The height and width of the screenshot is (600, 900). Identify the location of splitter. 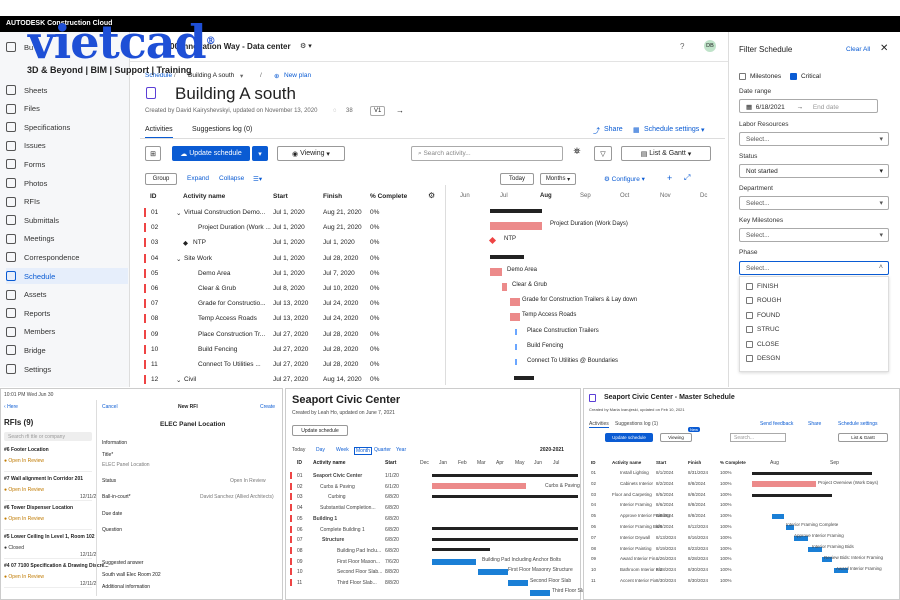
(445, 285).